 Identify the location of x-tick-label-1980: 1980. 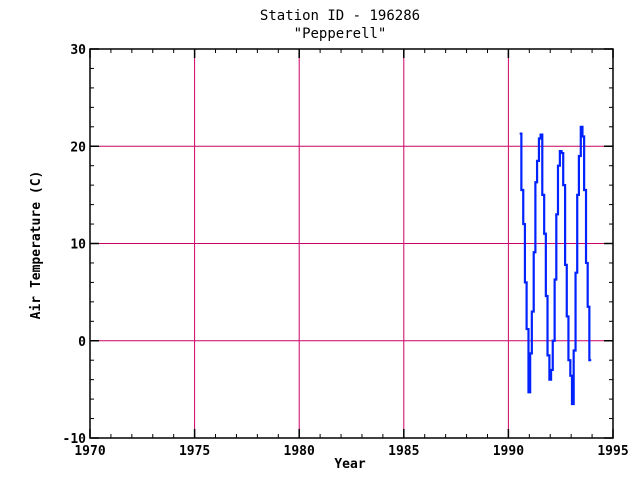
(299, 451).